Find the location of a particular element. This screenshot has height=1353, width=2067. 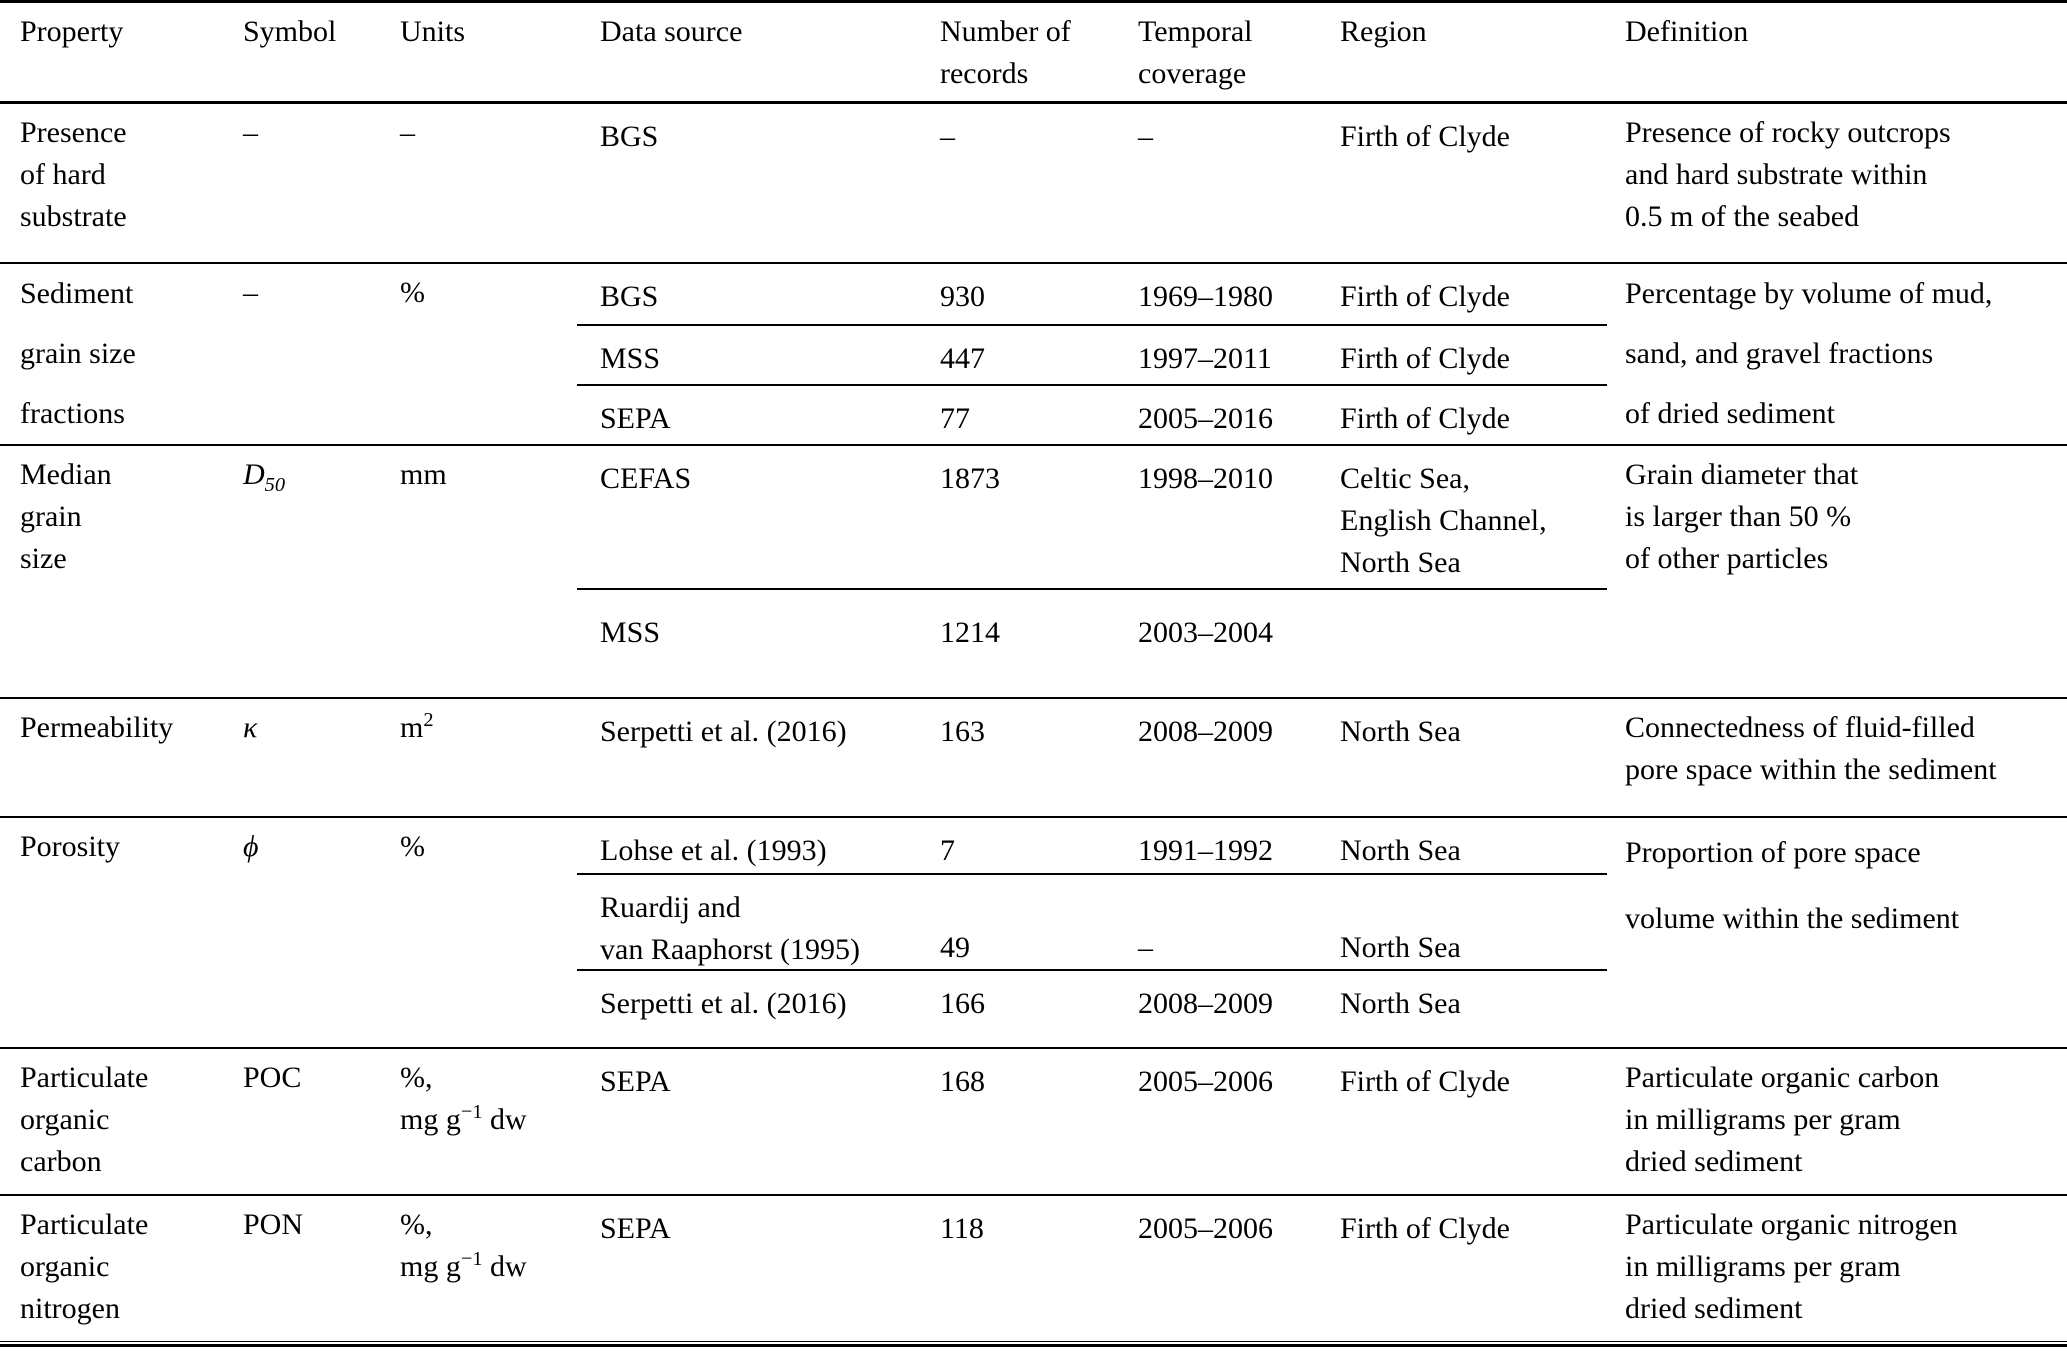

records-cell: 166 is located at coordinates (1039, 1008).